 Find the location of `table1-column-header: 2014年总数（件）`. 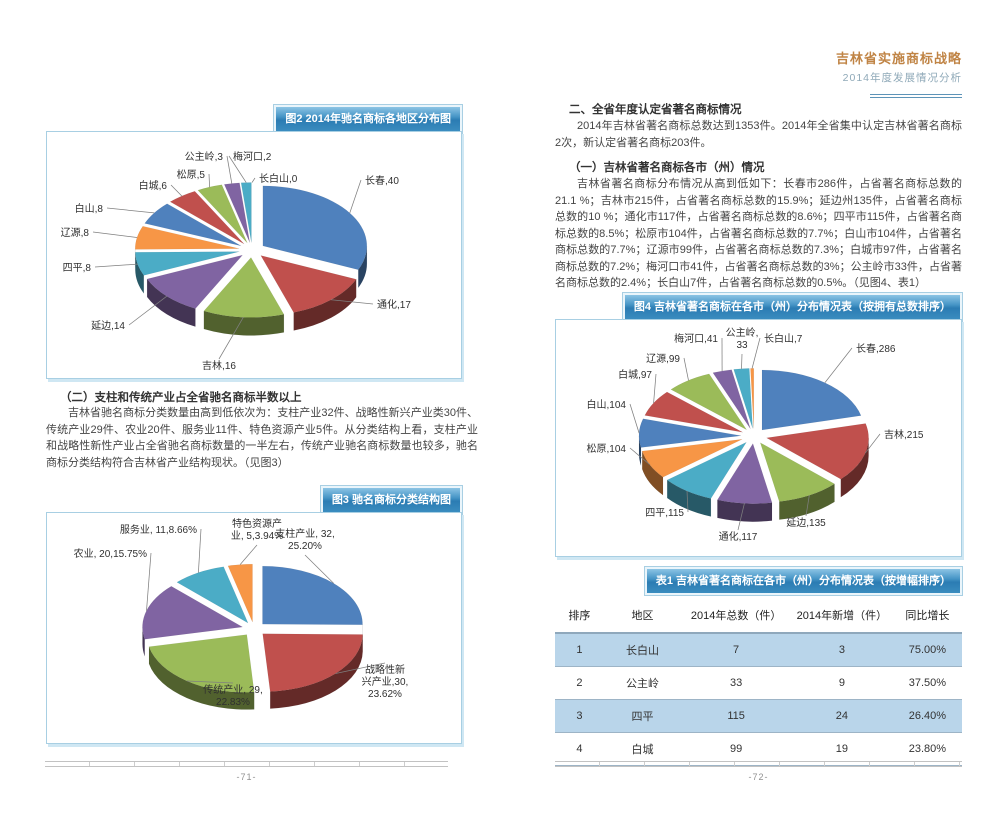

table1-column-header: 2014年总数（件） is located at coordinates (736, 616).